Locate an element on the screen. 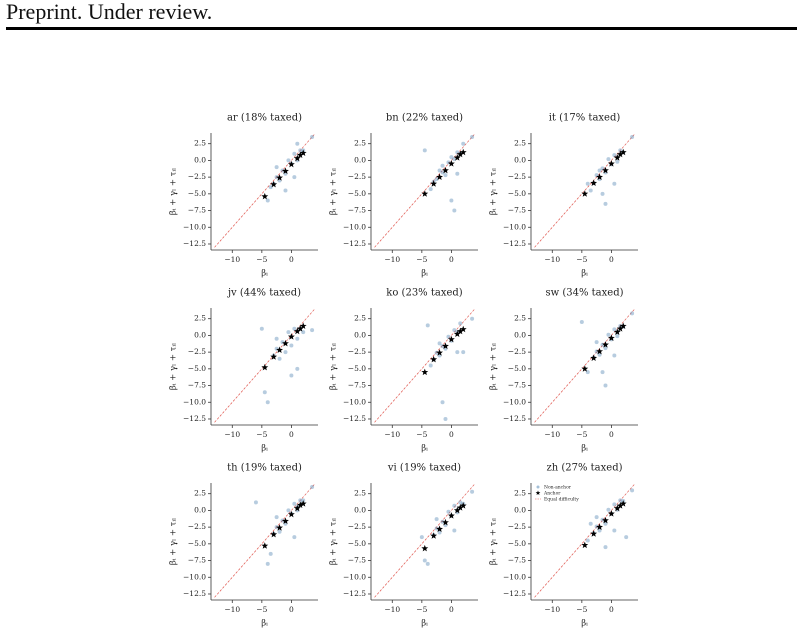 Image resolution: width=804 pixels, height=637 pixels. subplot-title: zh (27% taxed) is located at coordinates (584, 468).